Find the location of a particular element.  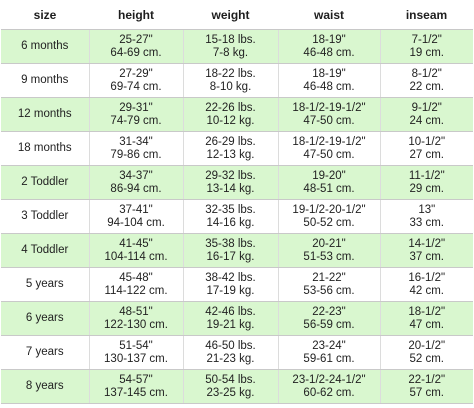

height-metric-value: 64-69 cm. is located at coordinates (136, 52).